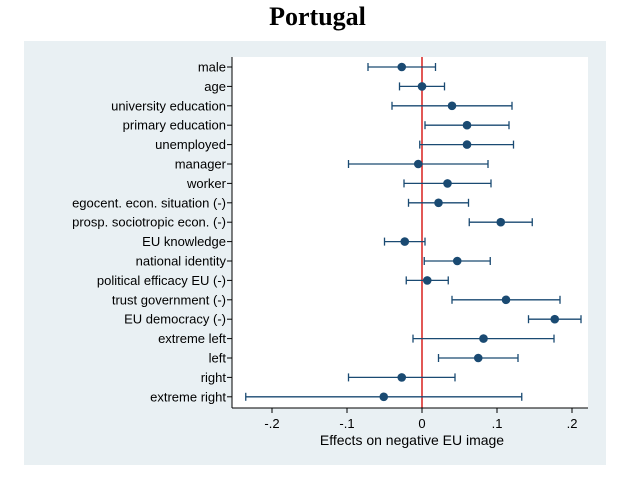 The image size is (635, 480). Describe the element at coordinates (149, 222) in the screenshot. I see `y-tick-label: prosp. sociotropic econ. (-)` at that location.